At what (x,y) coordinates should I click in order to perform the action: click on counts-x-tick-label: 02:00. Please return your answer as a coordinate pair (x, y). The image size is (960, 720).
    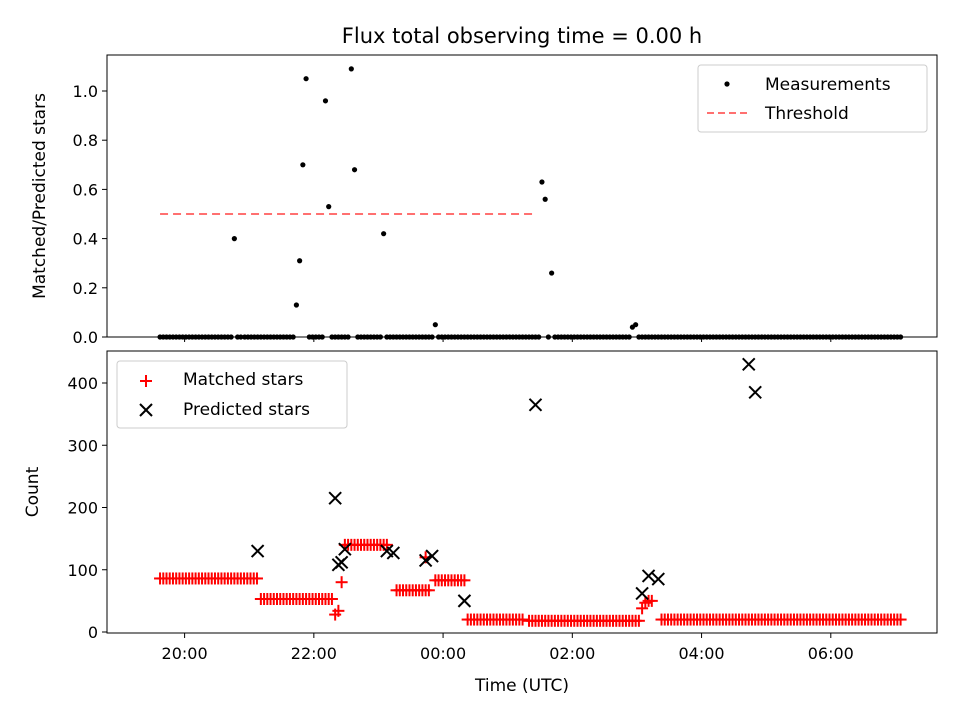
    Looking at the image, I should click on (572, 653).